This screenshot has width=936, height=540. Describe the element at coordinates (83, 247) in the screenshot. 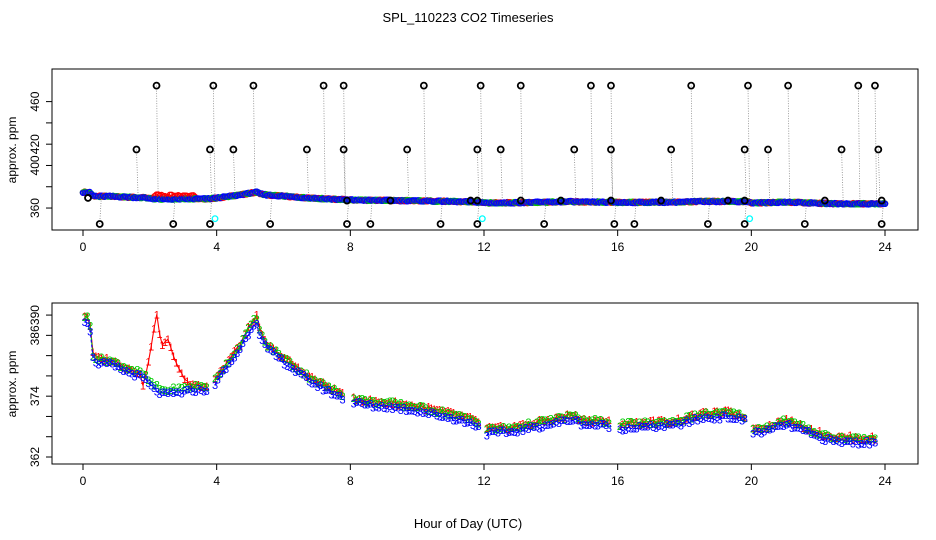

I see `top-x-tick-label: 0` at that location.